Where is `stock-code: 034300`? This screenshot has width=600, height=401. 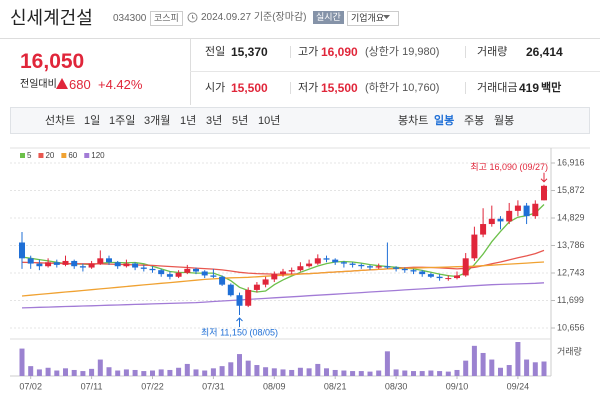
stock-code: 034300 is located at coordinates (130, 18).